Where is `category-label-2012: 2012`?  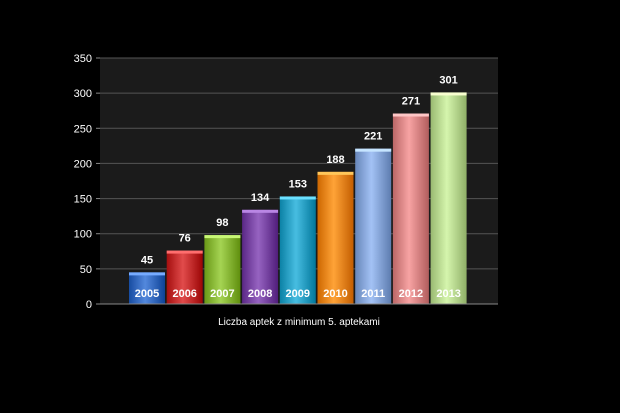
category-label-2012: 2012 is located at coordinates (411, 294).